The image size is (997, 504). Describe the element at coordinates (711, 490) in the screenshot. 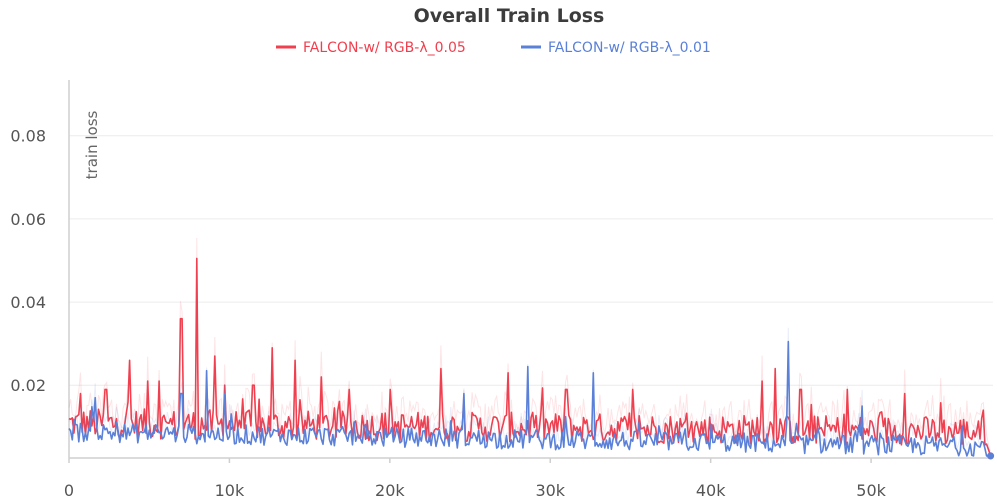

I see `x-tick-label: 40k` at that location.